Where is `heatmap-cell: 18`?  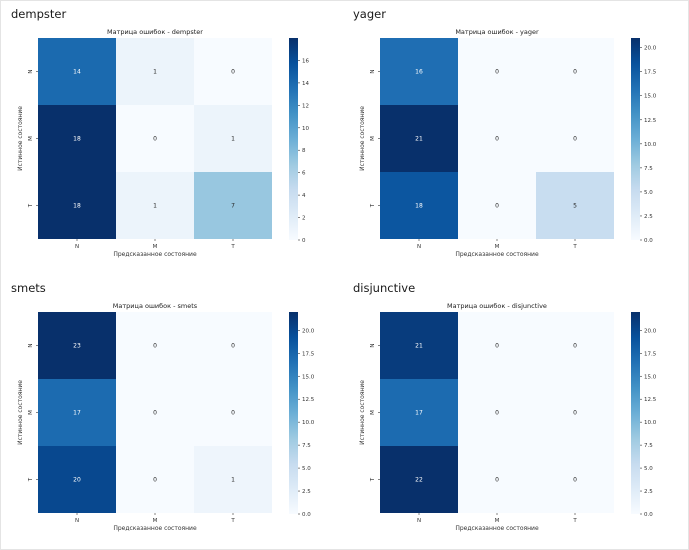
heatmap-cell: 18 is located at coordinates (77, 205).